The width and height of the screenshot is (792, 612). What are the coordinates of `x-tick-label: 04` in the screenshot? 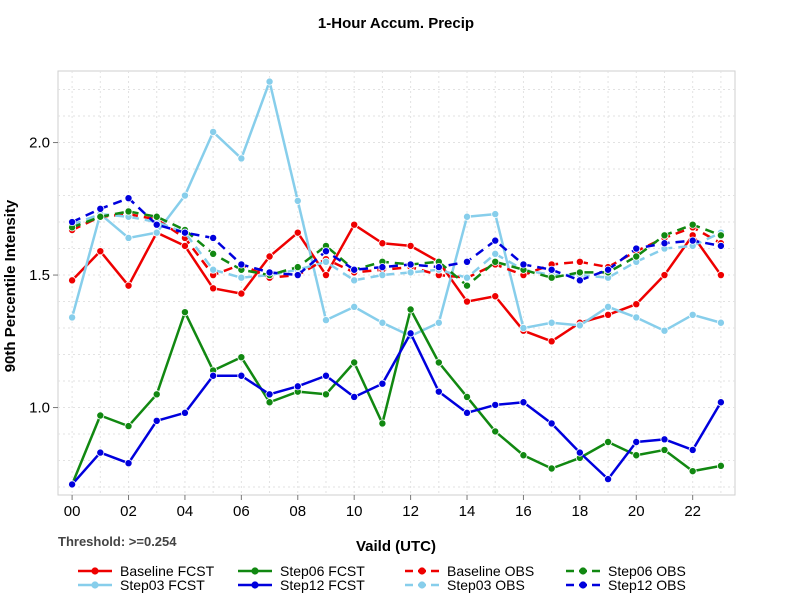 It's located at (185, 511).